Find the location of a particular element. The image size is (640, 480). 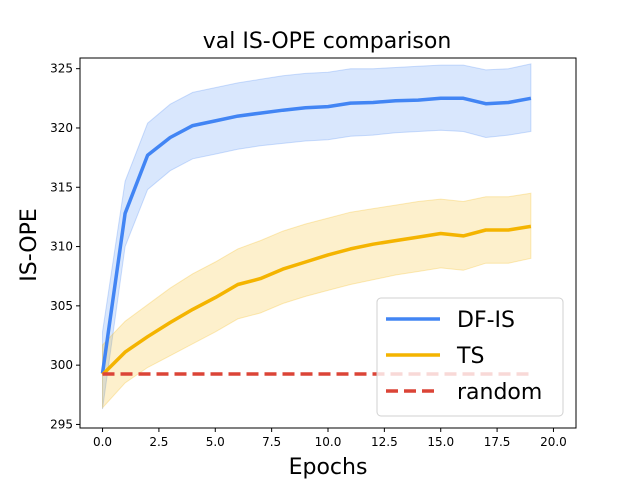

y-tick-label: 325 is located at coordinates (61, 69).